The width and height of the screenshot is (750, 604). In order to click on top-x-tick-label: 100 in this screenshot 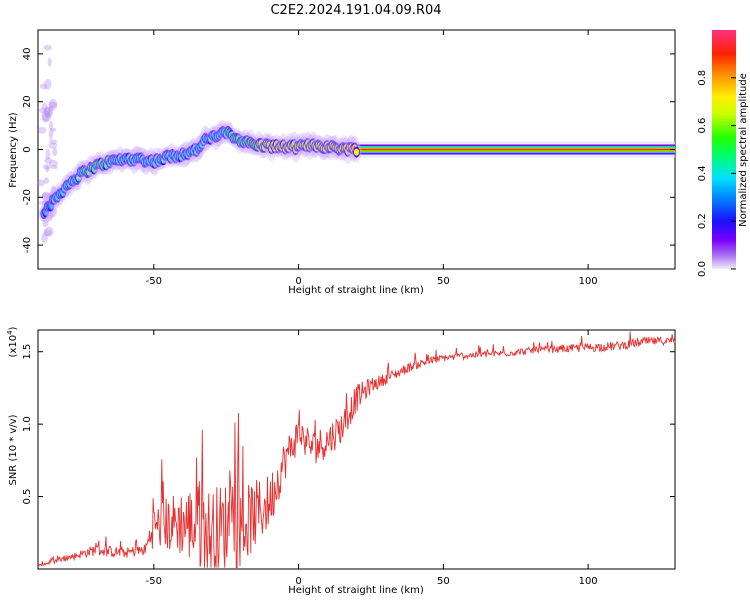, I will do `click(588, 281)`.